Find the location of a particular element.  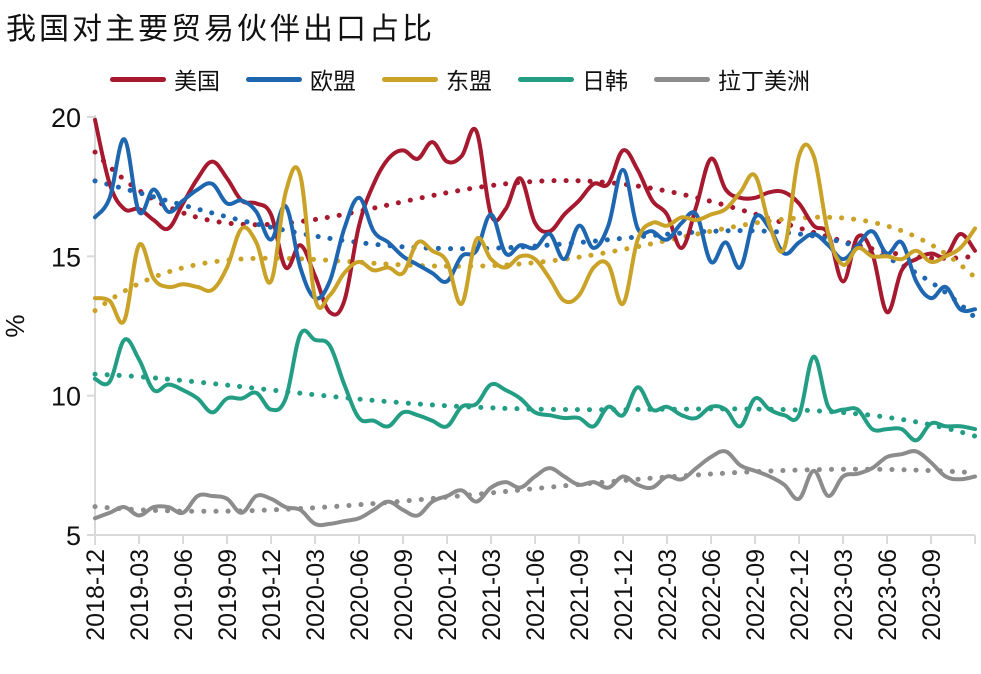

x-tick-label: 2022-03 is located at coordinates (668, 595).